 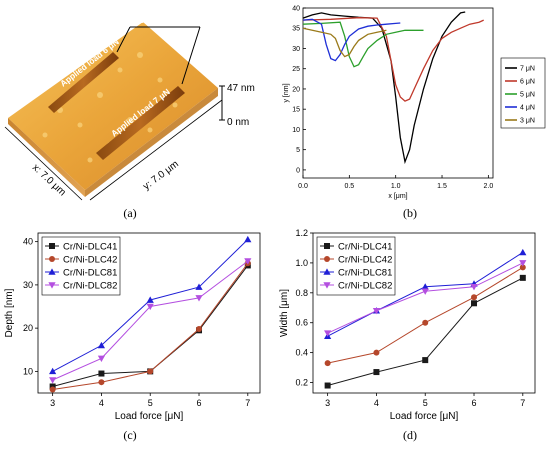 What do you see at coordinates (90, 273) in the screenshot?
I see `legend-label: Cr/Ni-DLC81` at bounding box center [90, 273].